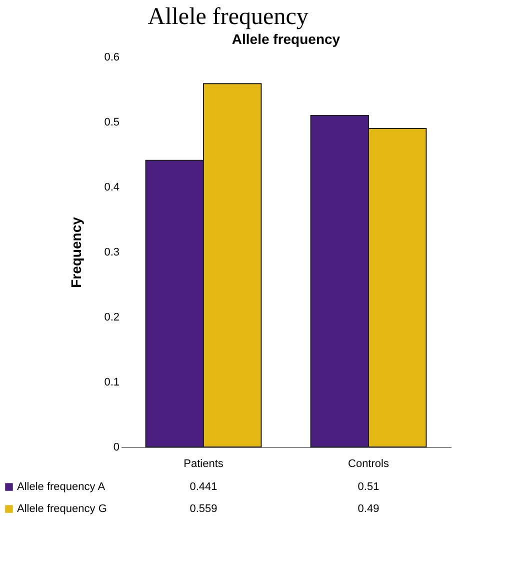 The height and width of the screenshot is (562, 524). I want to click on data-label: 0.51, so click(369, 487).